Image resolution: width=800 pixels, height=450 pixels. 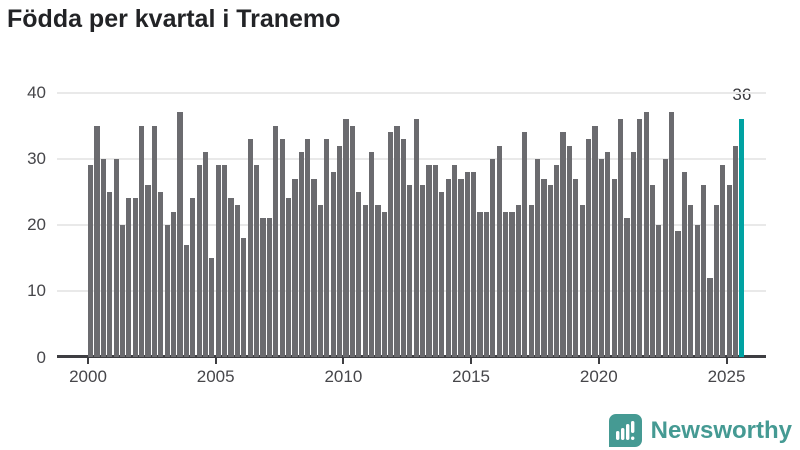 What do you see at coordinates (215, 376) in the screenshot?
I see `x-tick-label: 2005` at bounding box center [215, 376].